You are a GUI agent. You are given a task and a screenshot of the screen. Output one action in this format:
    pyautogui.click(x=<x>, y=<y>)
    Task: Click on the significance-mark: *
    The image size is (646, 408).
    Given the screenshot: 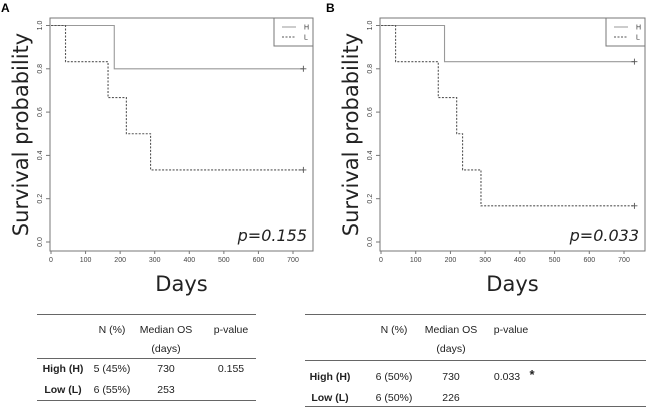 What is the action you would take?
    pyautogui.click(x=532, y=374)
    